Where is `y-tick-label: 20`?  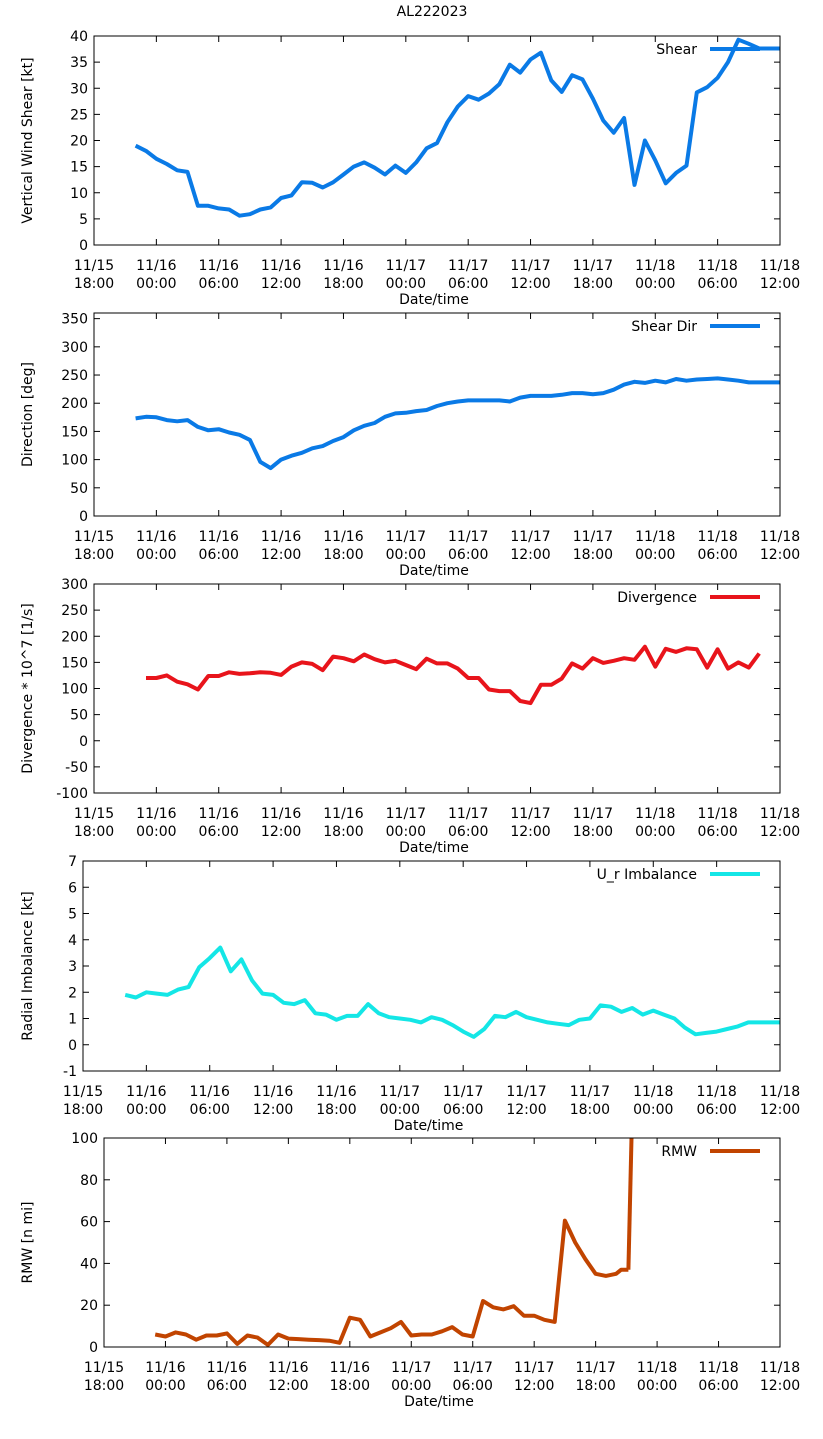
y-tick-label: 20 is located at coordinates (79, 142).